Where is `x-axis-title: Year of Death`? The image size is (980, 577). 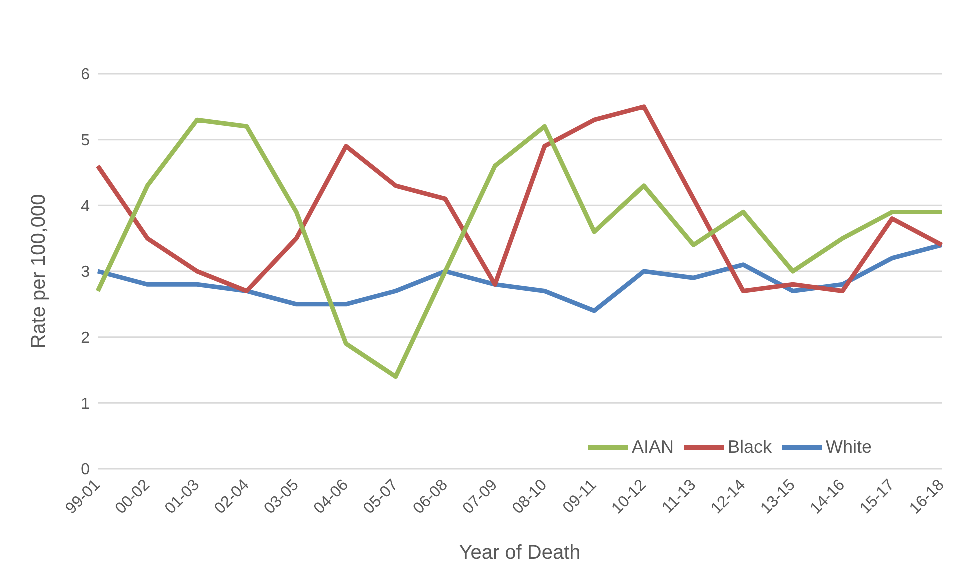 x-axis-title: Year of Death is located at coordinates (520, 553).